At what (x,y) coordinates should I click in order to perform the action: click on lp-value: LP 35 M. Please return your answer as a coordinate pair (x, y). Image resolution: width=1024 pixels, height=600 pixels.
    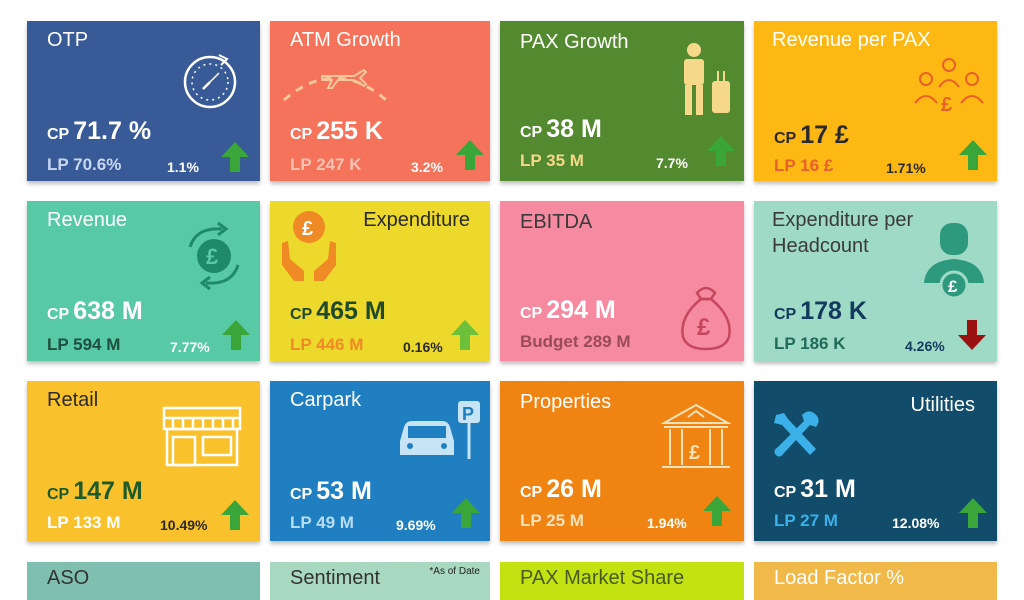
    Looking at the image, I should click on (552, 160).